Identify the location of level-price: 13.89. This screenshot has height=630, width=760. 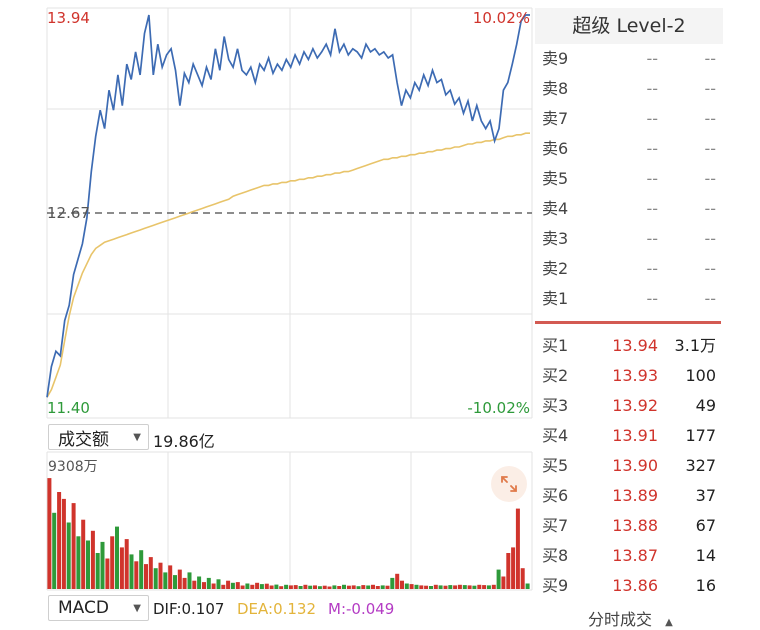
(635, 495).